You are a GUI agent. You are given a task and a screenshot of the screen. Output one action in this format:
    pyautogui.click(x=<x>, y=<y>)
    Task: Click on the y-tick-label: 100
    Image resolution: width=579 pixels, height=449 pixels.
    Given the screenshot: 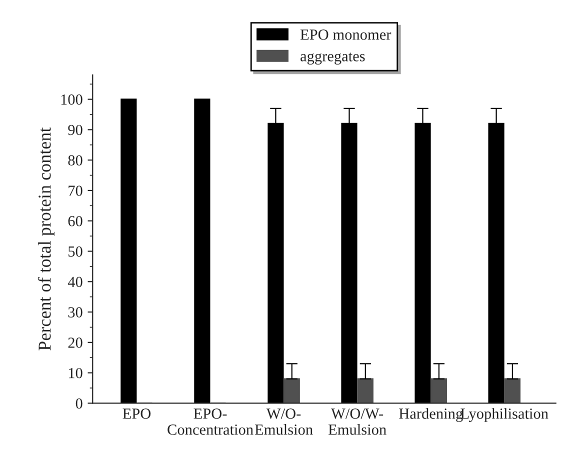 What is the action you would take?
    pyautogui.click(x=71, y=99)
    